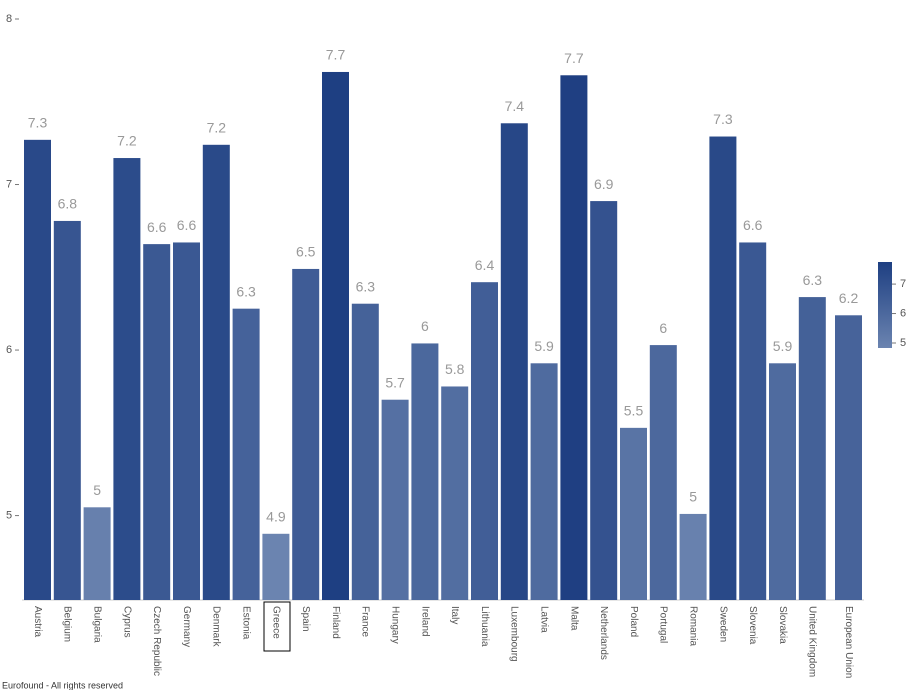 This screenshot has height=690, width=920. Describe the element at coordinates (752, 625) in the screenshot. I see `x-tick-label: Slovenia` at that location.